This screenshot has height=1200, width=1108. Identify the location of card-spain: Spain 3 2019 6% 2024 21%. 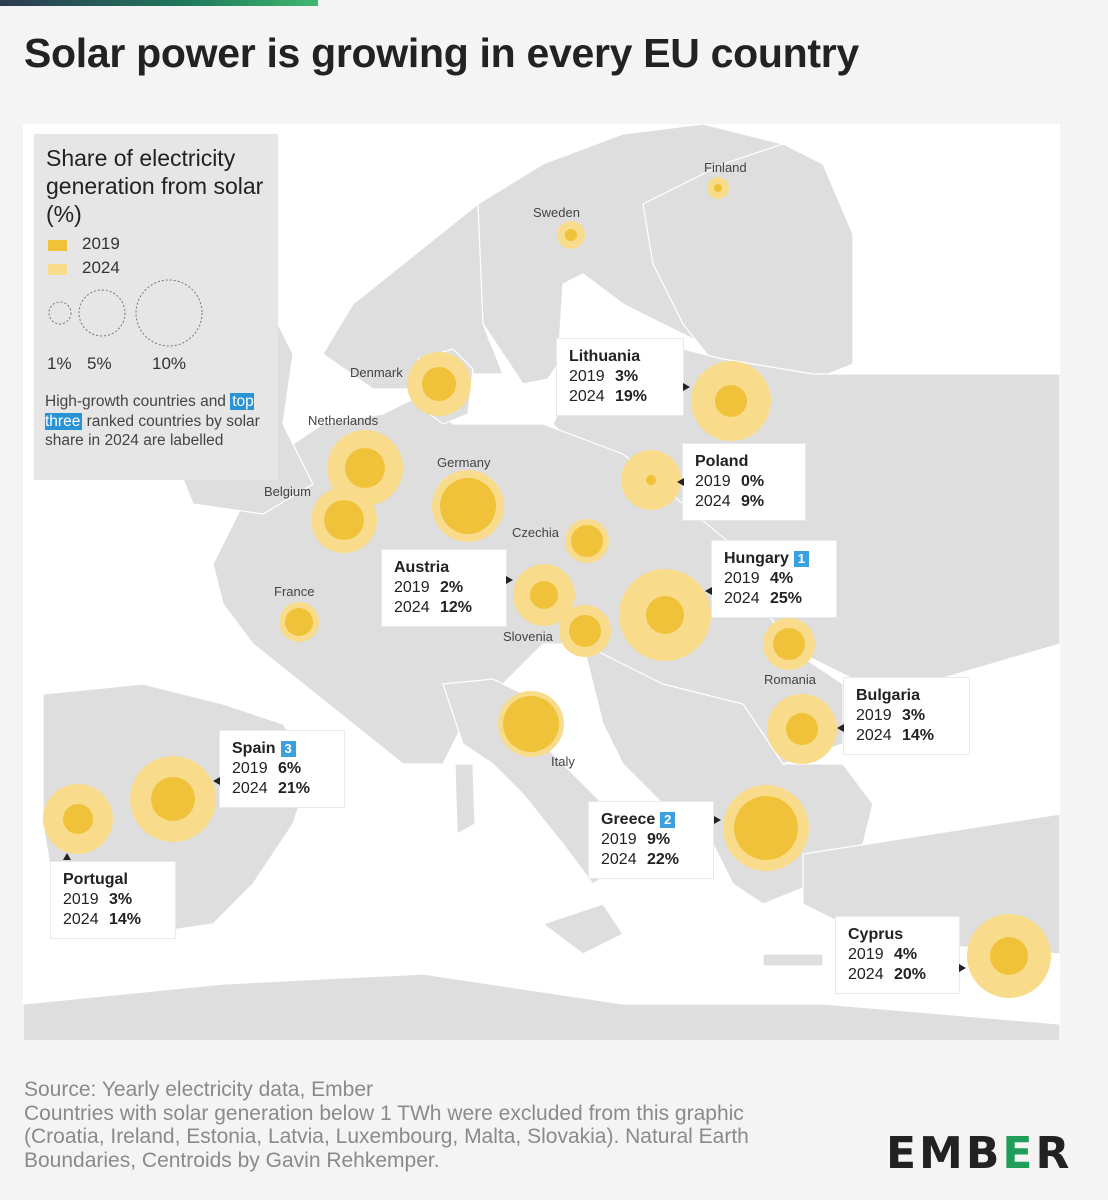
(282, 769).